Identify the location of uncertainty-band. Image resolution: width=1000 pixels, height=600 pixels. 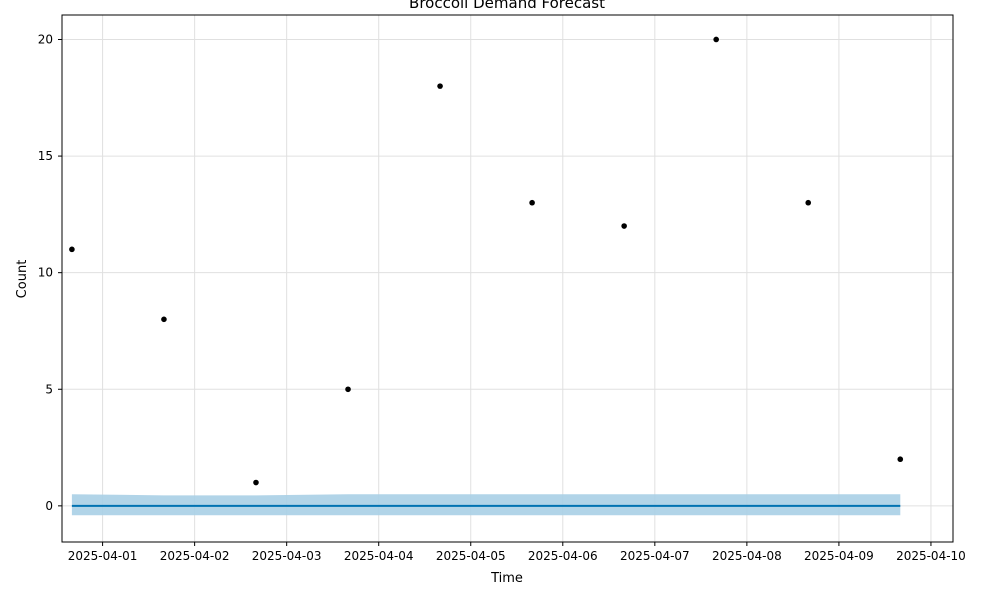
(486, 505).